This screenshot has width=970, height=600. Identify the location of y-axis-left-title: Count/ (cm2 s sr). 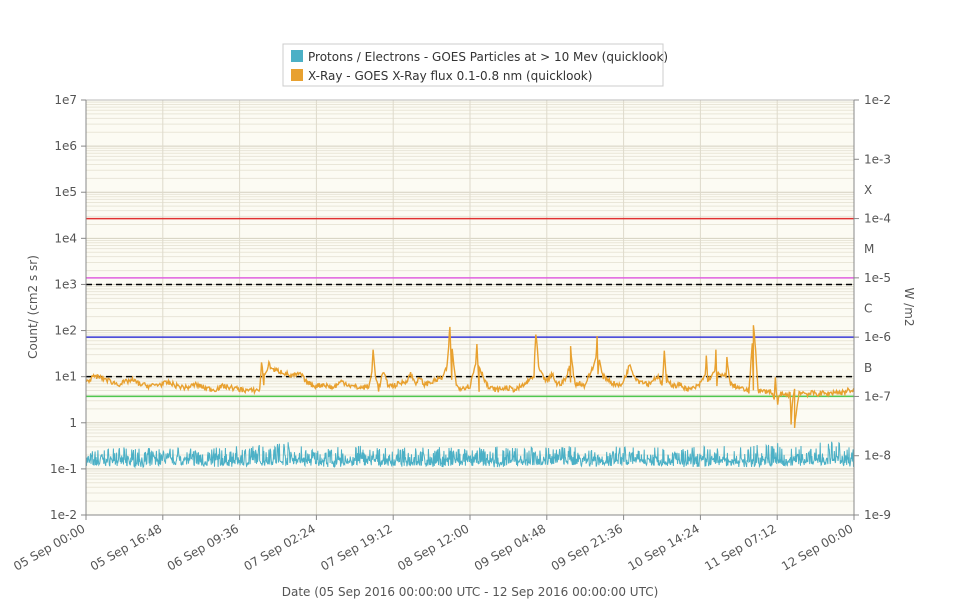
(33, 307).